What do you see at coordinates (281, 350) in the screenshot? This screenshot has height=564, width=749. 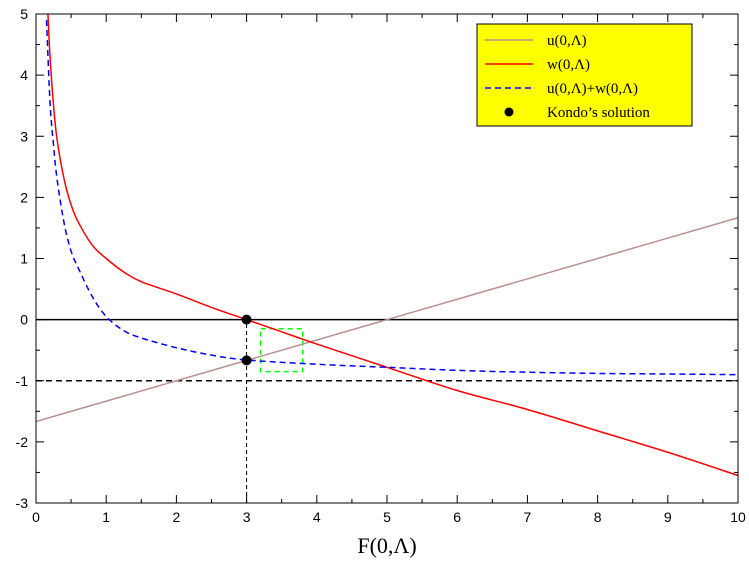 I see `highlight-box` at bounding box center [281, 350].